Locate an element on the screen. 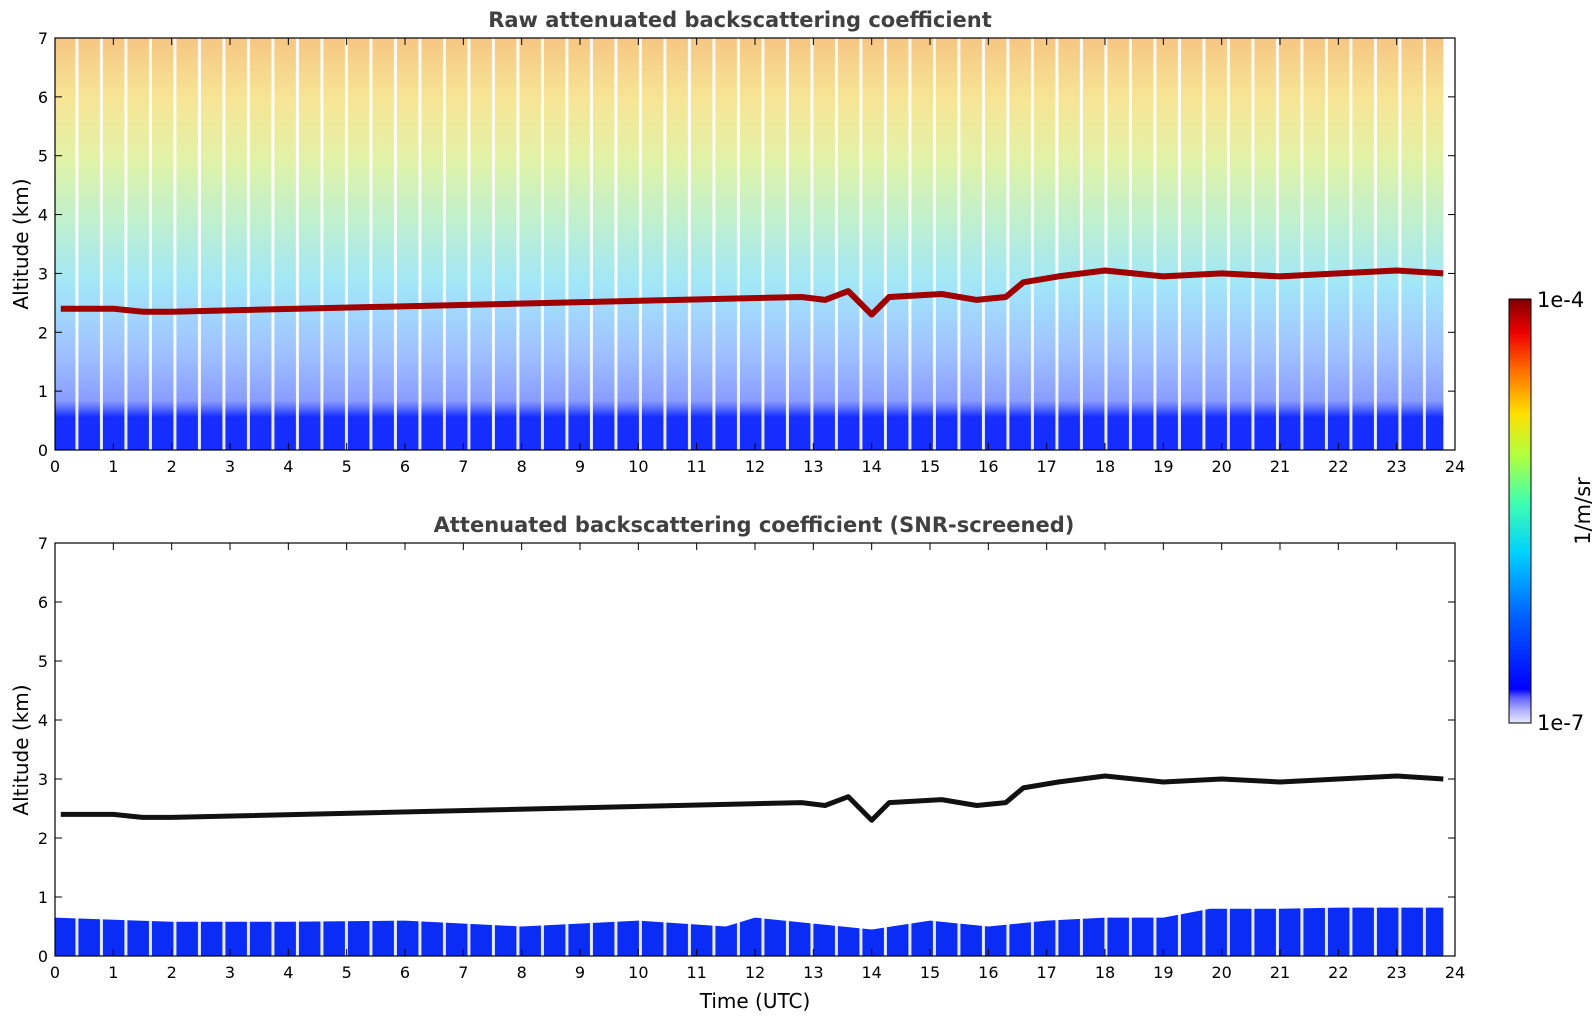  x-tick-label: 11 is located at coordinates (696, 466).